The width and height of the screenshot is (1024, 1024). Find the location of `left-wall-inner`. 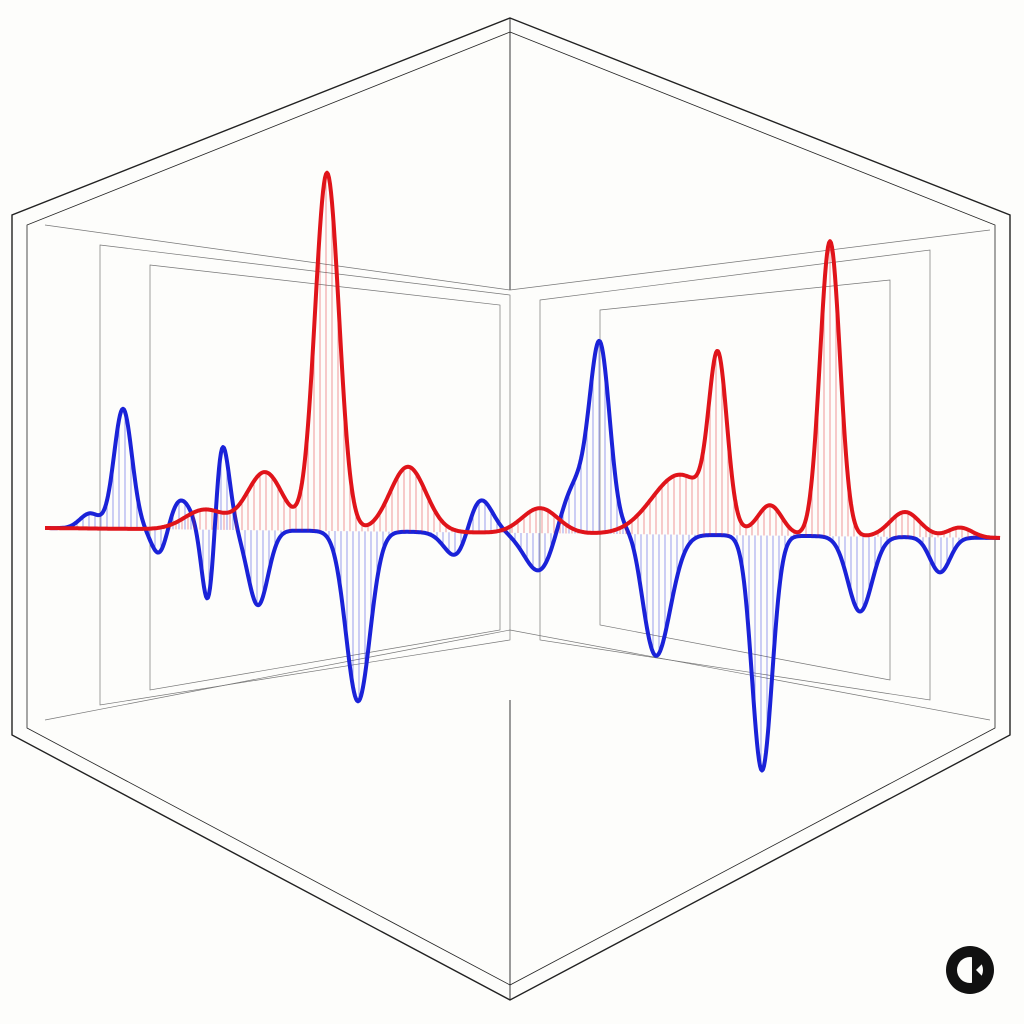

left-wall-inner is located at coordinates (325, 477).